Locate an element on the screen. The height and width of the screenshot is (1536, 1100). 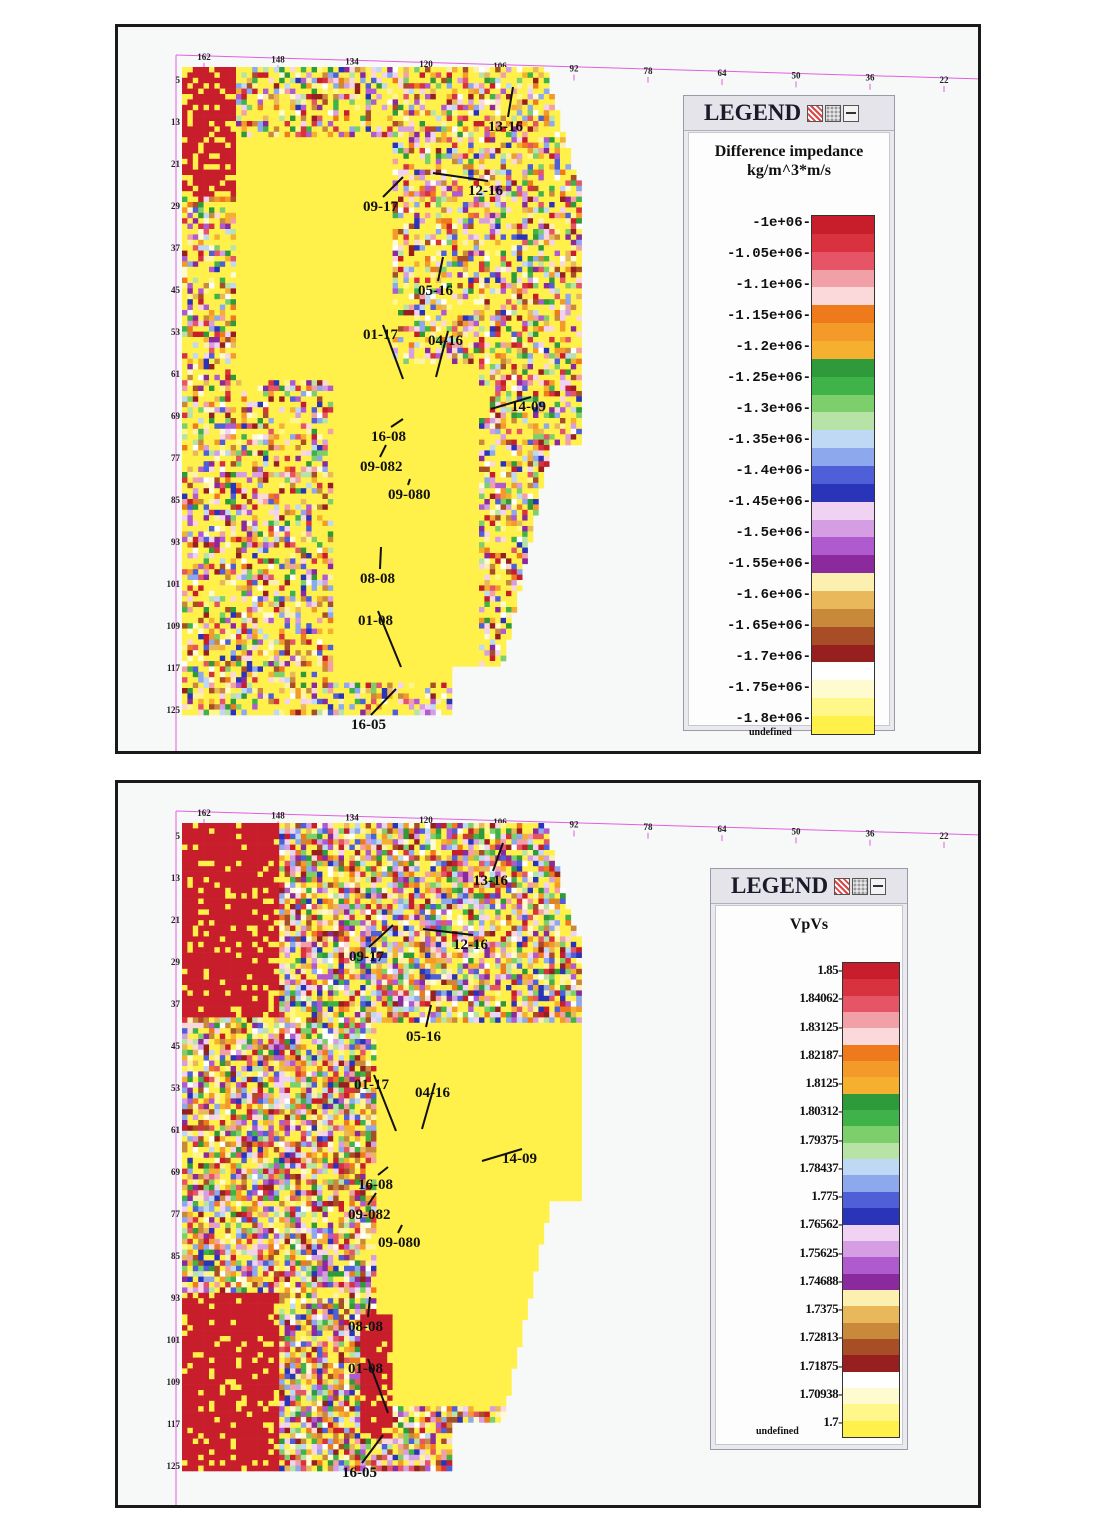
legend-tick-label: 1.775- is located at coordinates (826, 1195).